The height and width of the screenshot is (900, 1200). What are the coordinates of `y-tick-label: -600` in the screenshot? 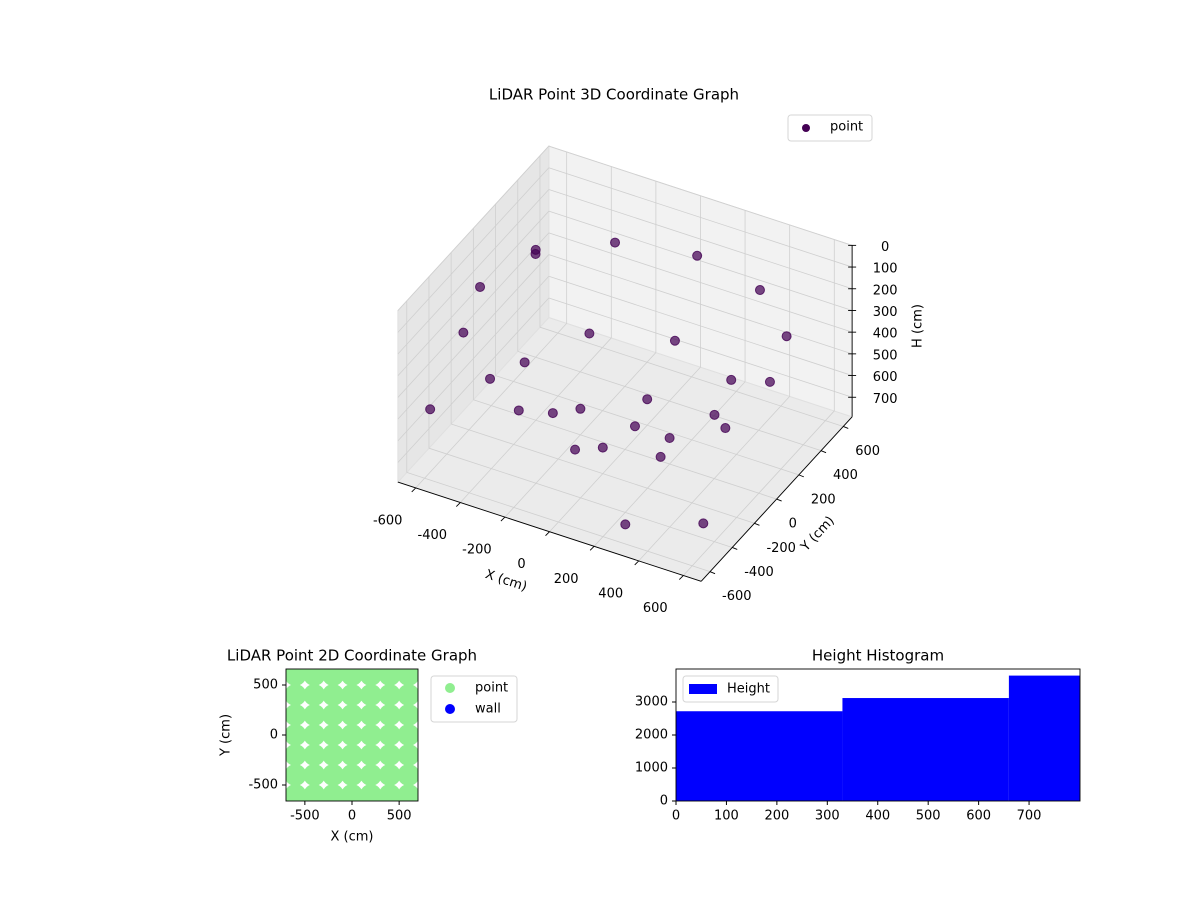 It's located at (737, 596).